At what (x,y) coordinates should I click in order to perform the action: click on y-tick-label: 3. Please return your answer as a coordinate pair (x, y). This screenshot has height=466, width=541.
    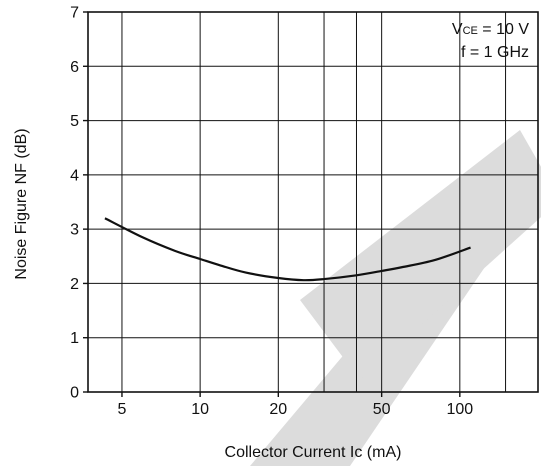
    Looking at the image, I should click on (74, 230).